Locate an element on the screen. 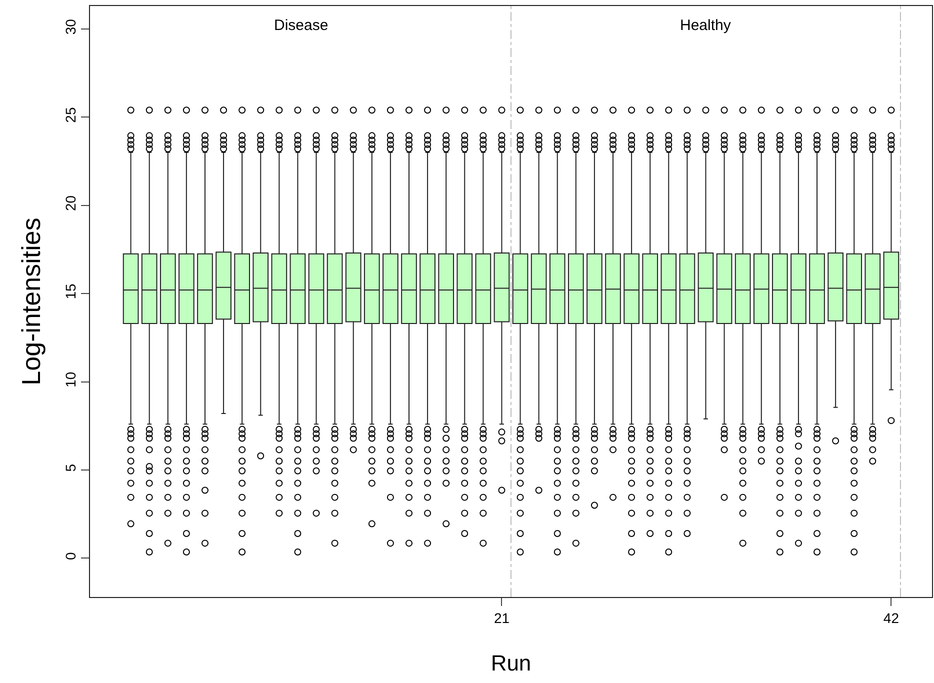 This screenshot has height=683, width=934. y-tick-label: 0 is located at coordinates (70, 556).